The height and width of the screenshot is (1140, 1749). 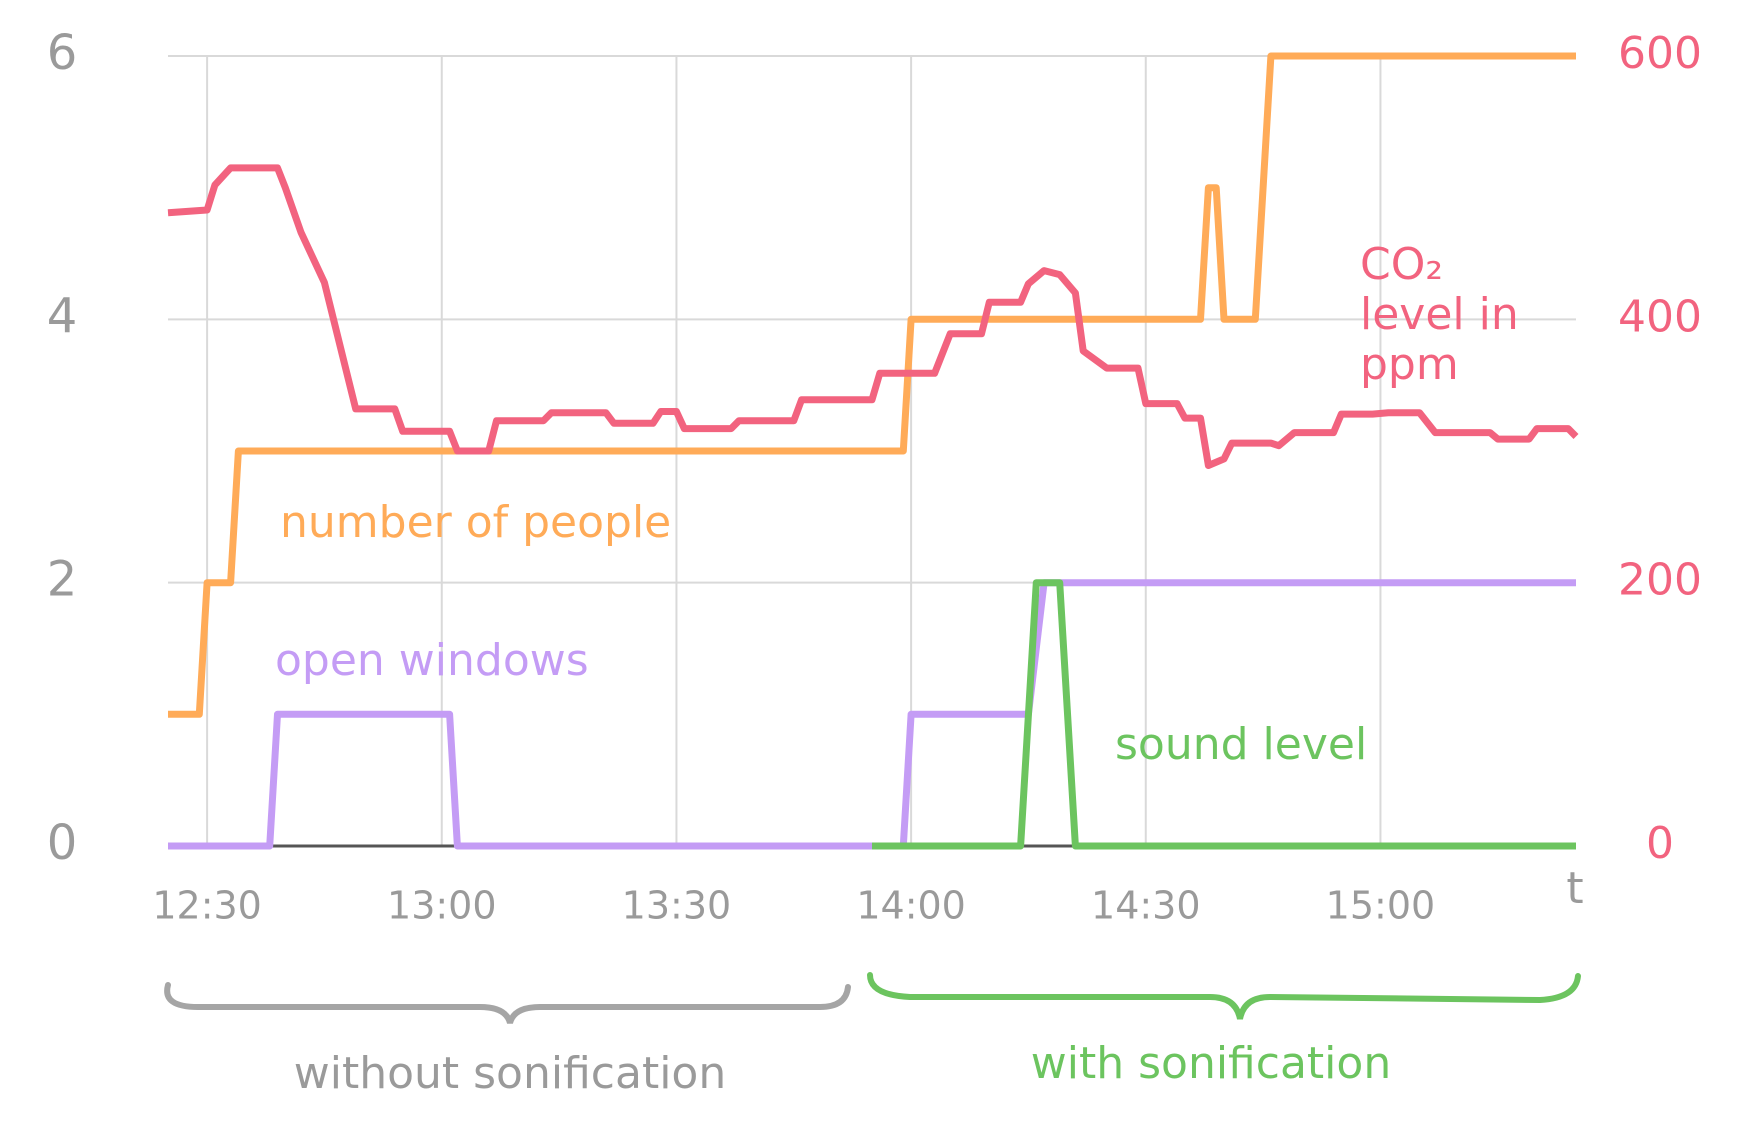 I want to click on x-tick-label: 12:30, so click(x=207, y=906).